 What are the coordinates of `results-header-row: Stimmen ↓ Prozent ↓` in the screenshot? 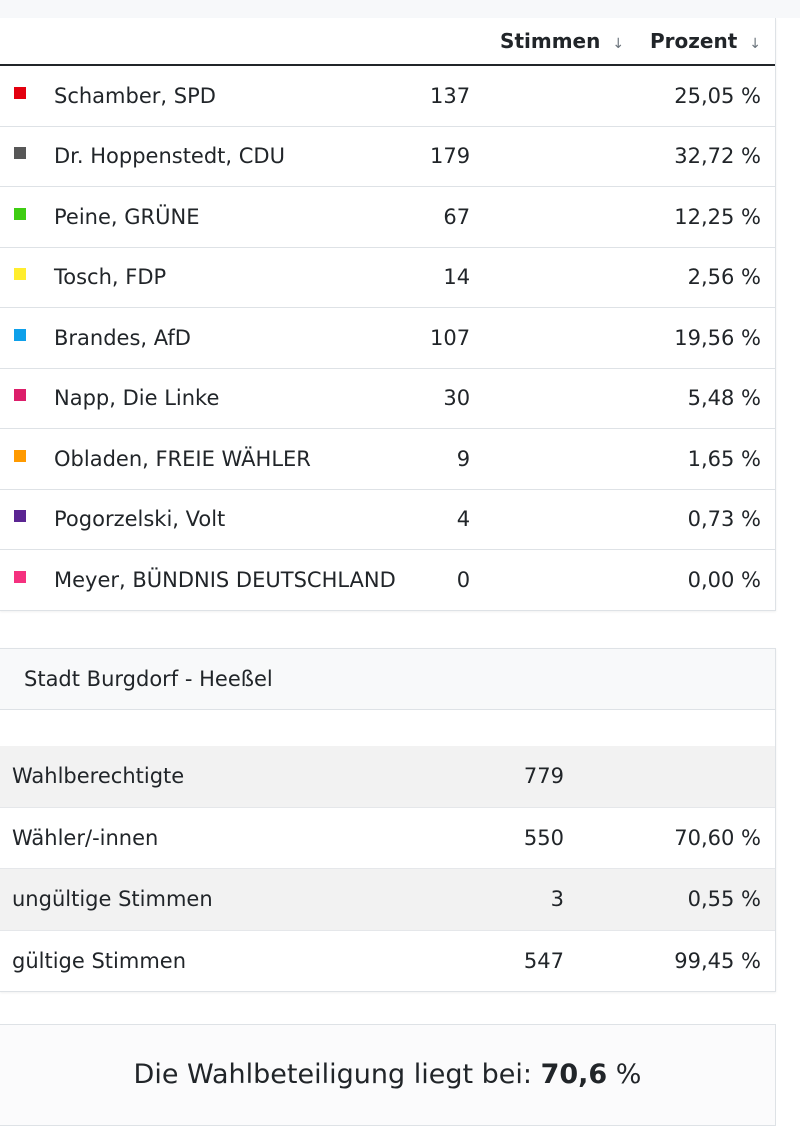 It's located at (387, 42).